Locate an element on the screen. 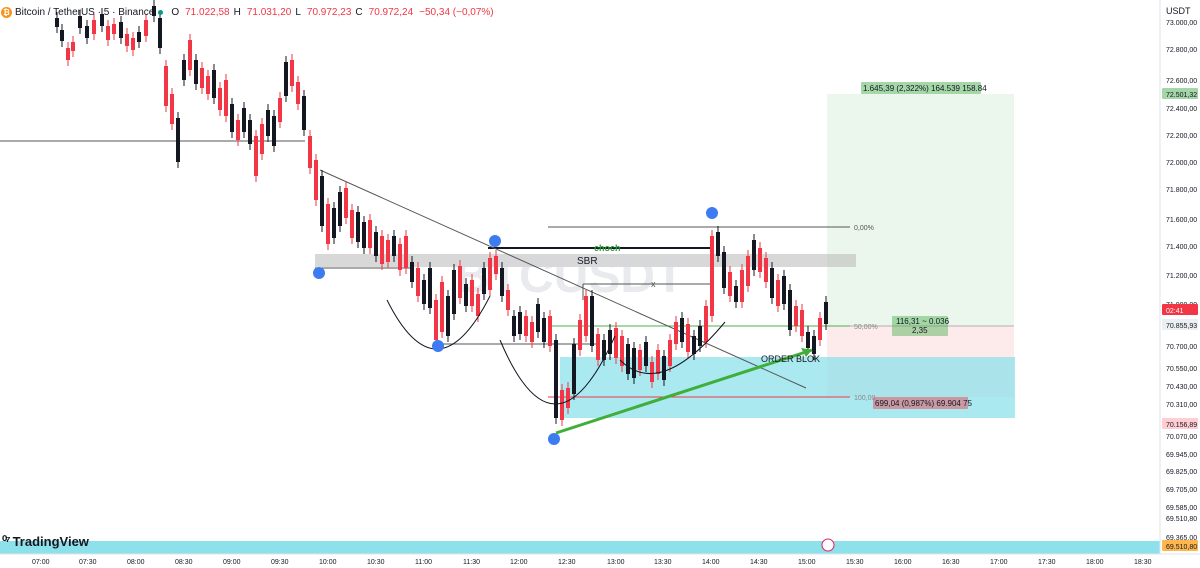 This screenshot has height=568, width=1200. x-tick-label: 15:00 is located at coordinates (807, 562).